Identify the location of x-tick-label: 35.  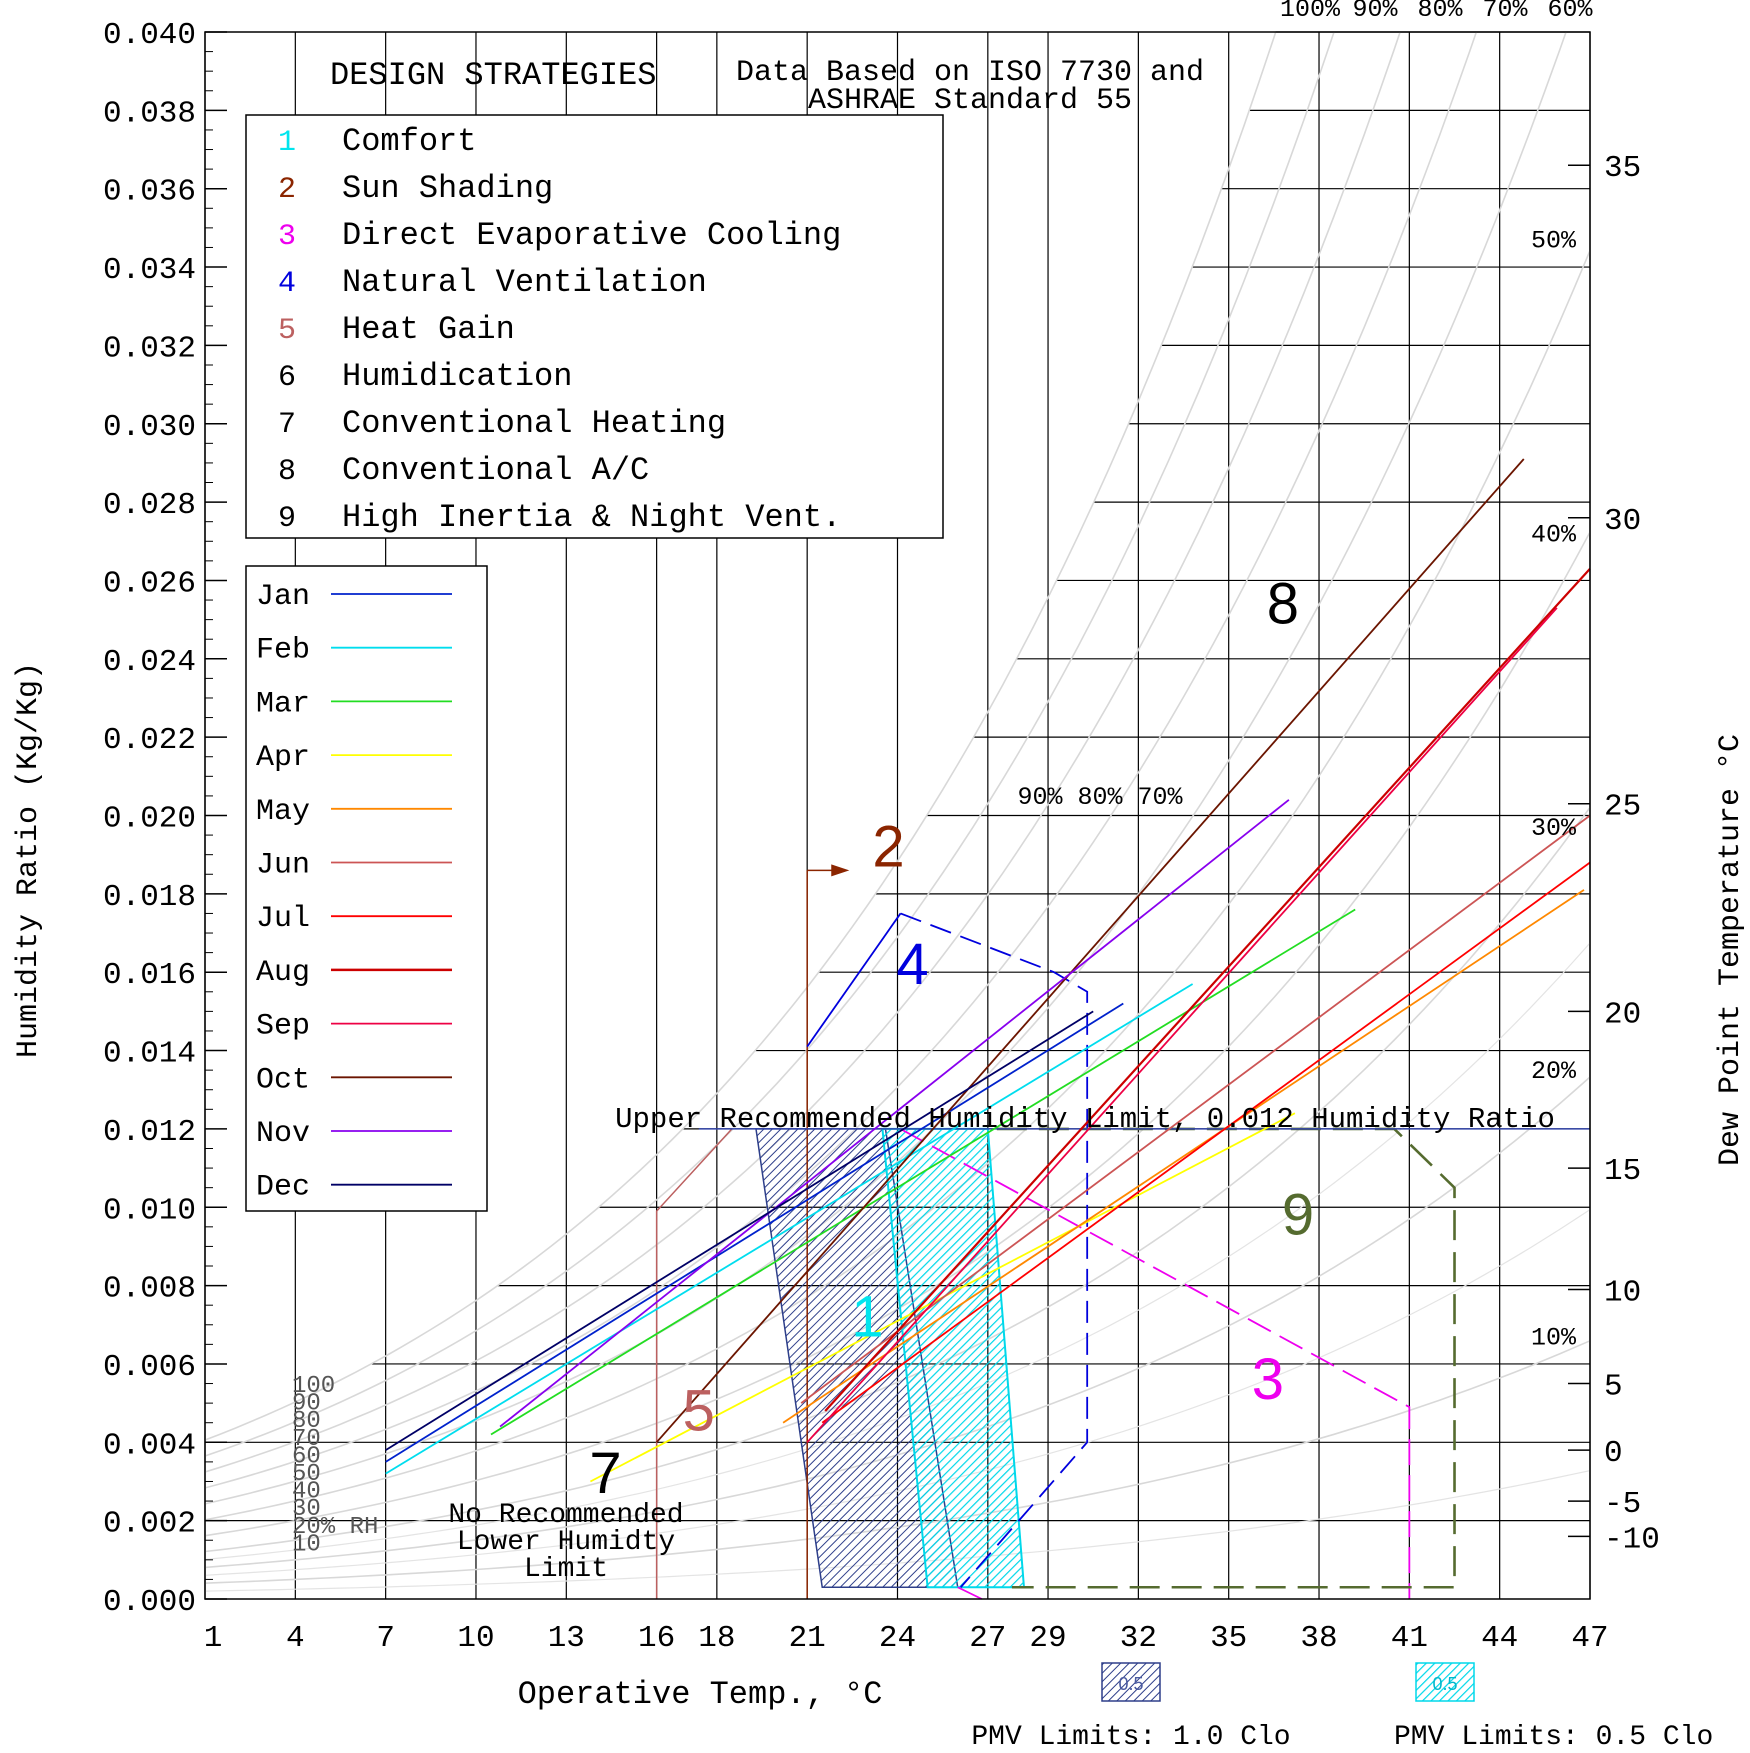
(1228, 1638).